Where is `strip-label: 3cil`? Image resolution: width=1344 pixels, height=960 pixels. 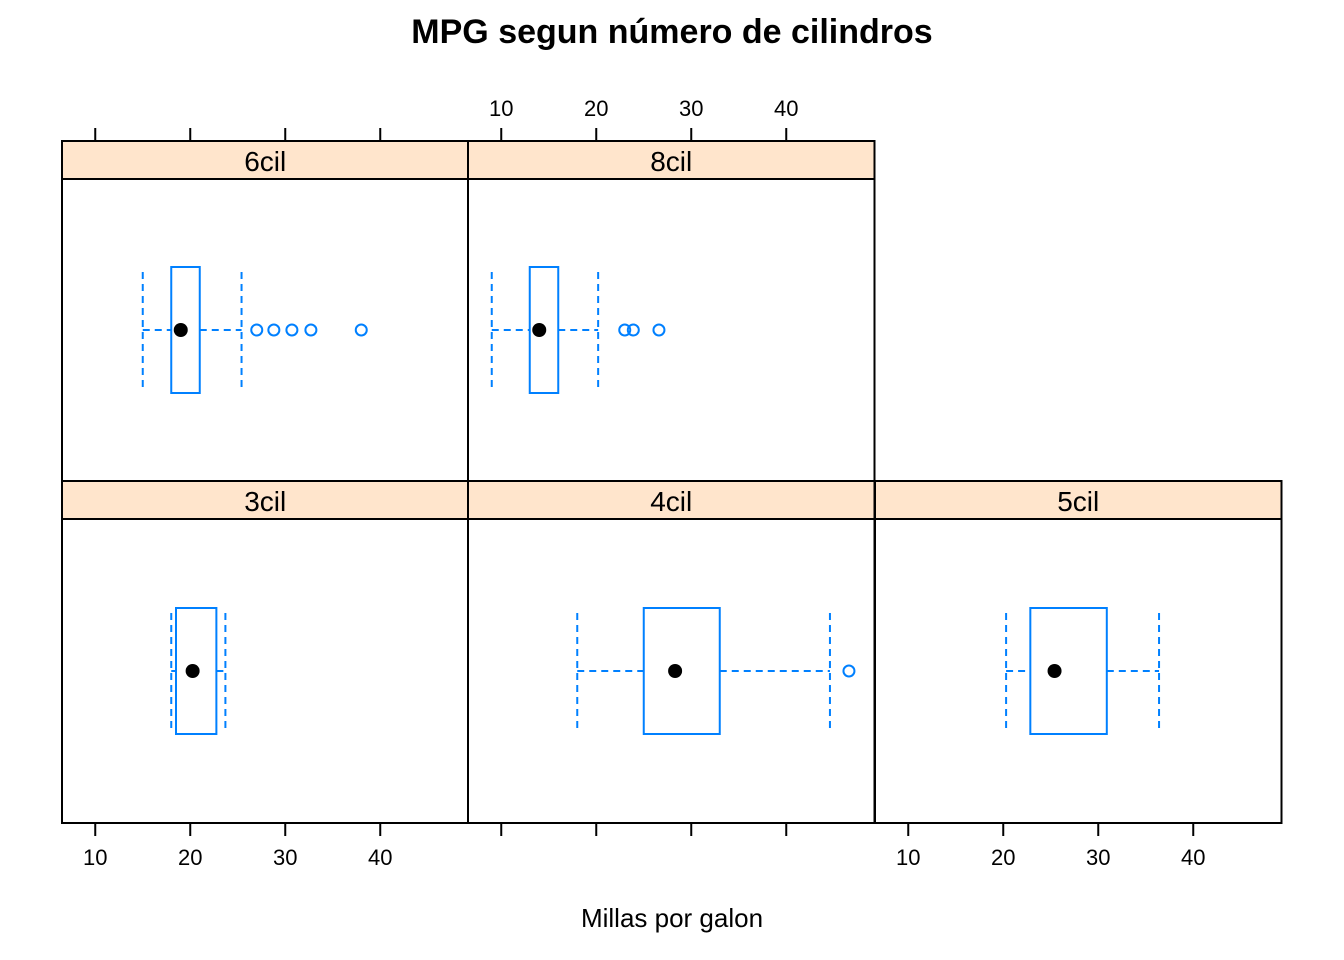 strip-label: 3cil is located at coordinates (265, 501).